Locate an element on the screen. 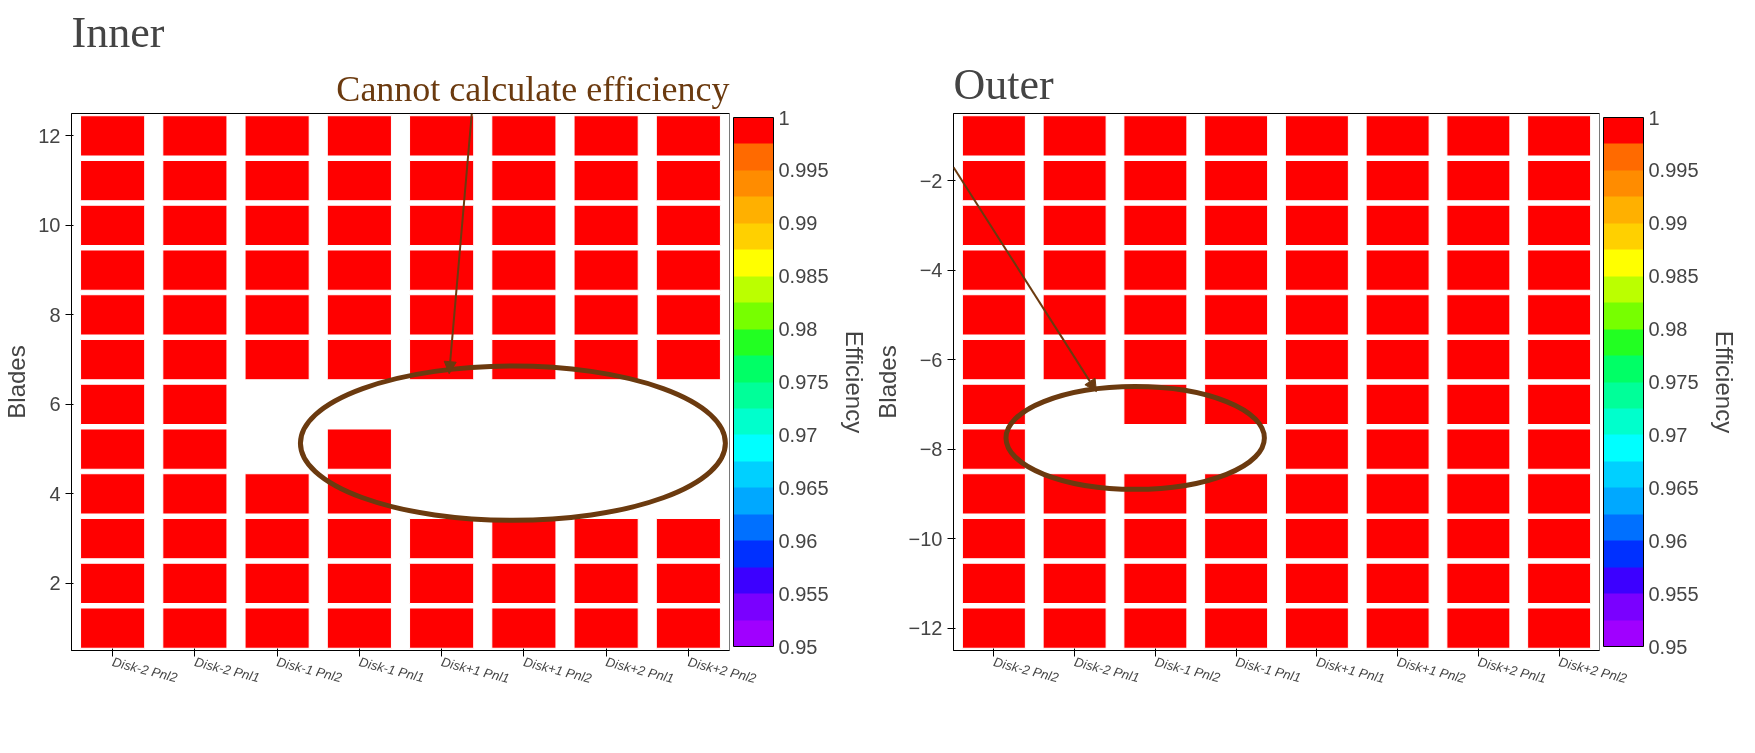  y-tick-label: 10 is located at coordinates (49, 225).